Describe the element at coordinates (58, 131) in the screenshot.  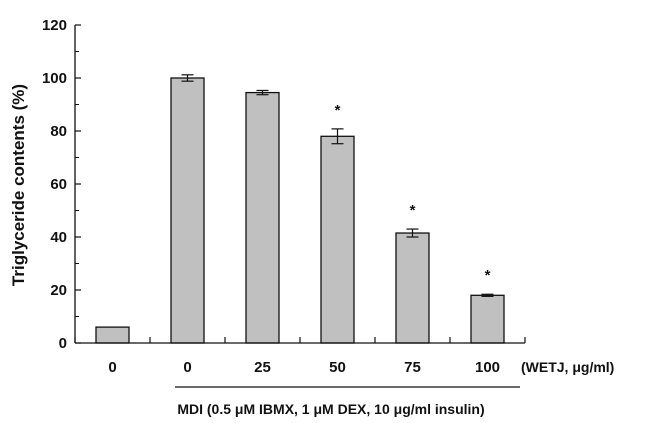
I see `y-tick-label: 80` at that location.